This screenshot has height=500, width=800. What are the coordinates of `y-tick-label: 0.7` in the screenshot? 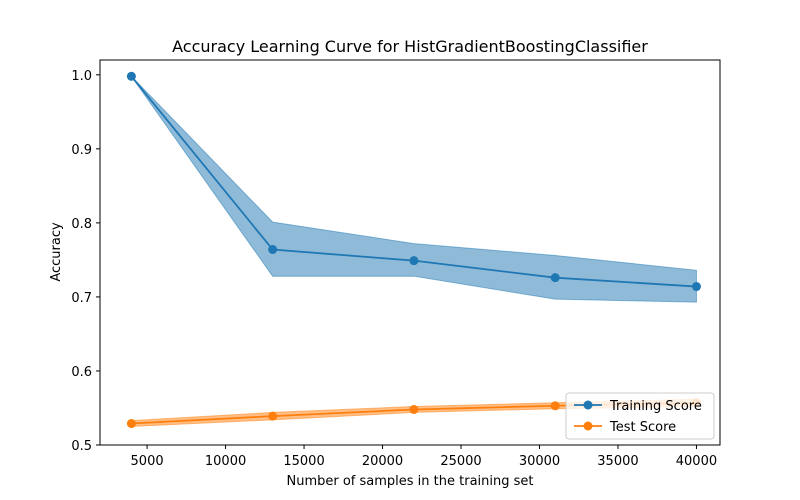 It's located at (81, 298).